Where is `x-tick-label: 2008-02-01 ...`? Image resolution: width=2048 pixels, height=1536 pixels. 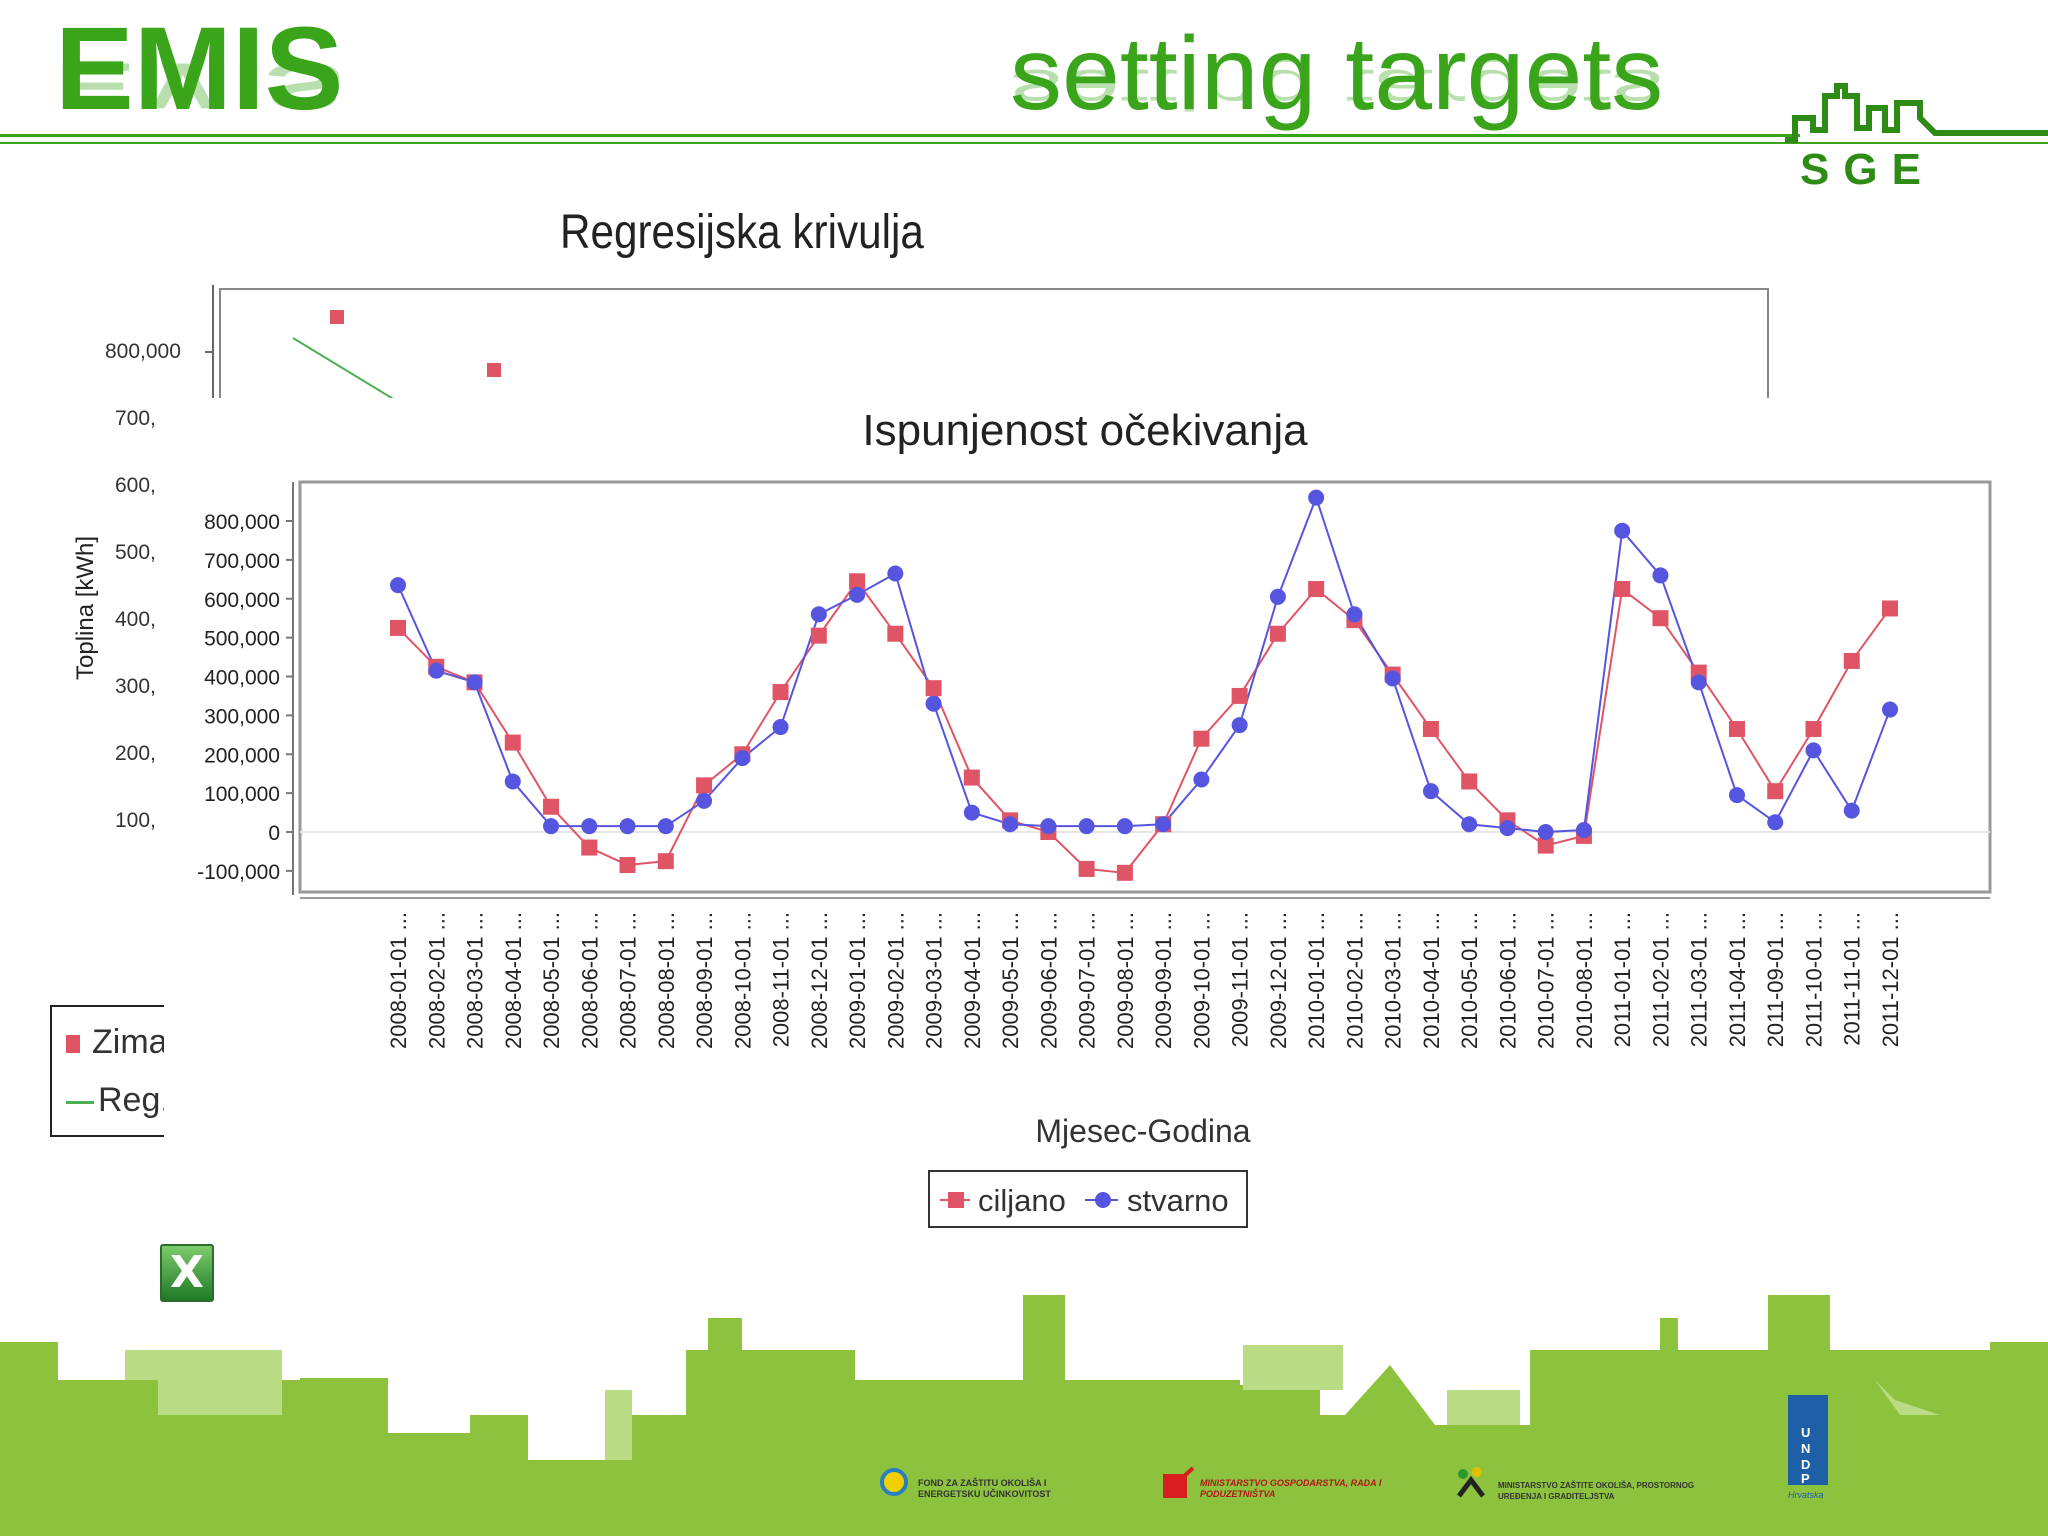 x-tick-label: 2008-02-01 ... is located at coordinates (436, 980).